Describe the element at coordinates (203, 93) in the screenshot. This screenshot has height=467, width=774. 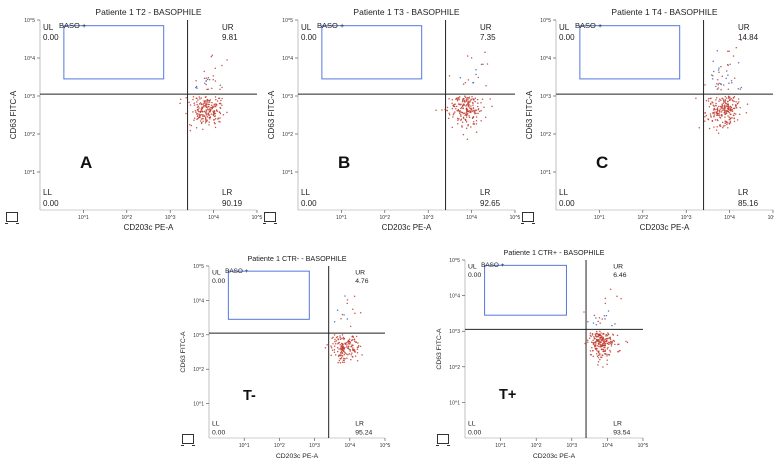
I see `event-dots` at that location.